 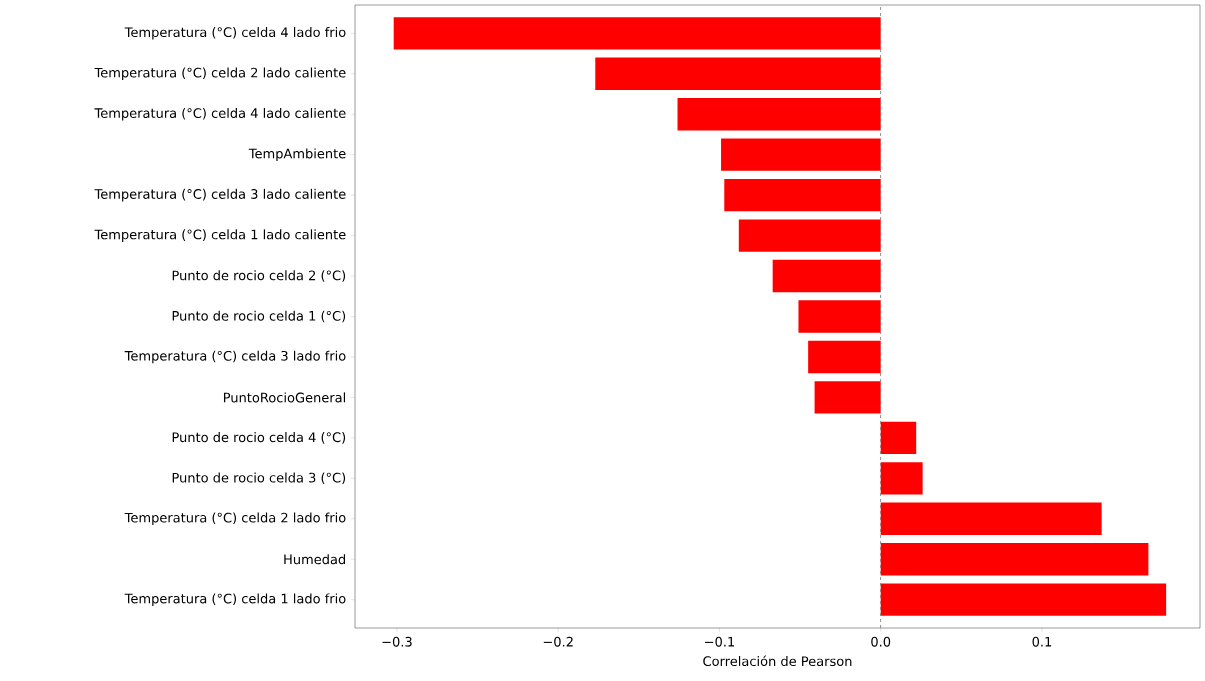 What do you see at coordinates (259, 276) in the screenshot?
I see `y-tick-label: Punto de rocio celda 2 (°C)` at bounding box center [259, 276].